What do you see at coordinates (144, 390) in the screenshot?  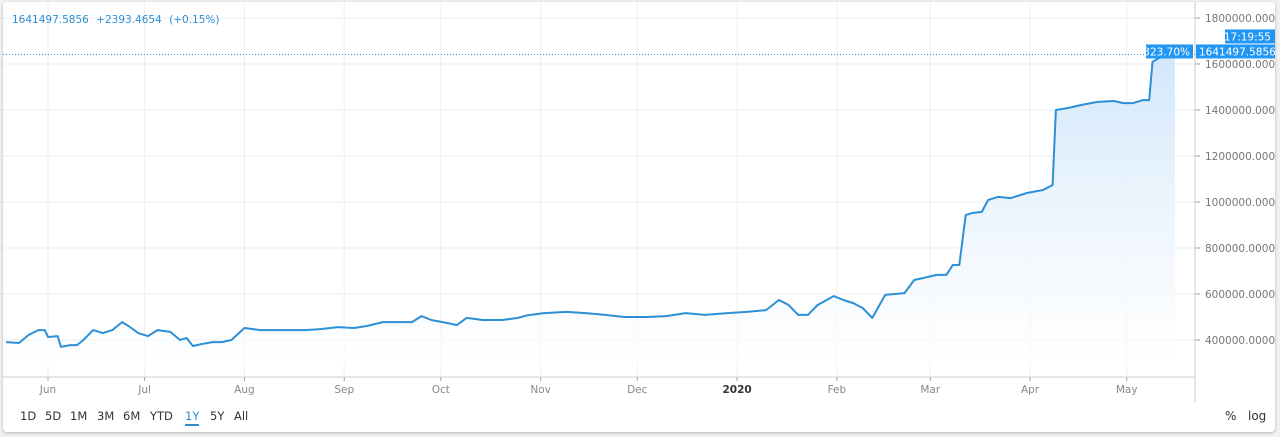 I see `x-tick-label: Jul` at bounding box center [144, 390].